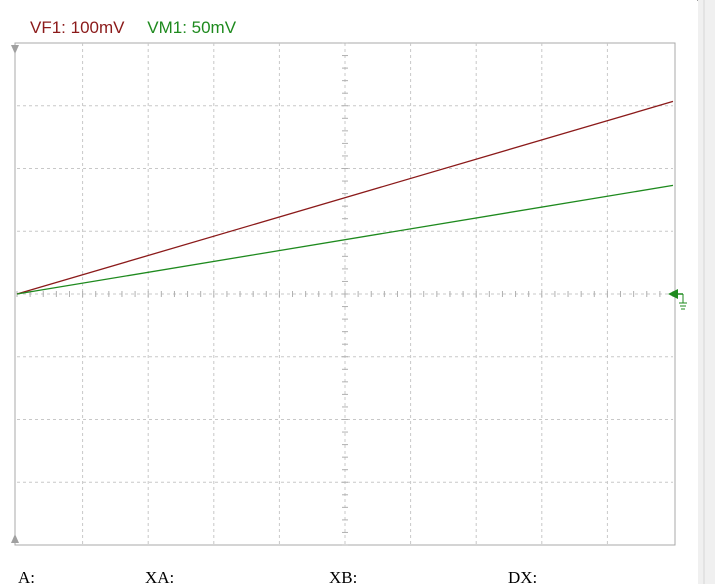  I want to click on ground-marker-icon, so click(677, 299).